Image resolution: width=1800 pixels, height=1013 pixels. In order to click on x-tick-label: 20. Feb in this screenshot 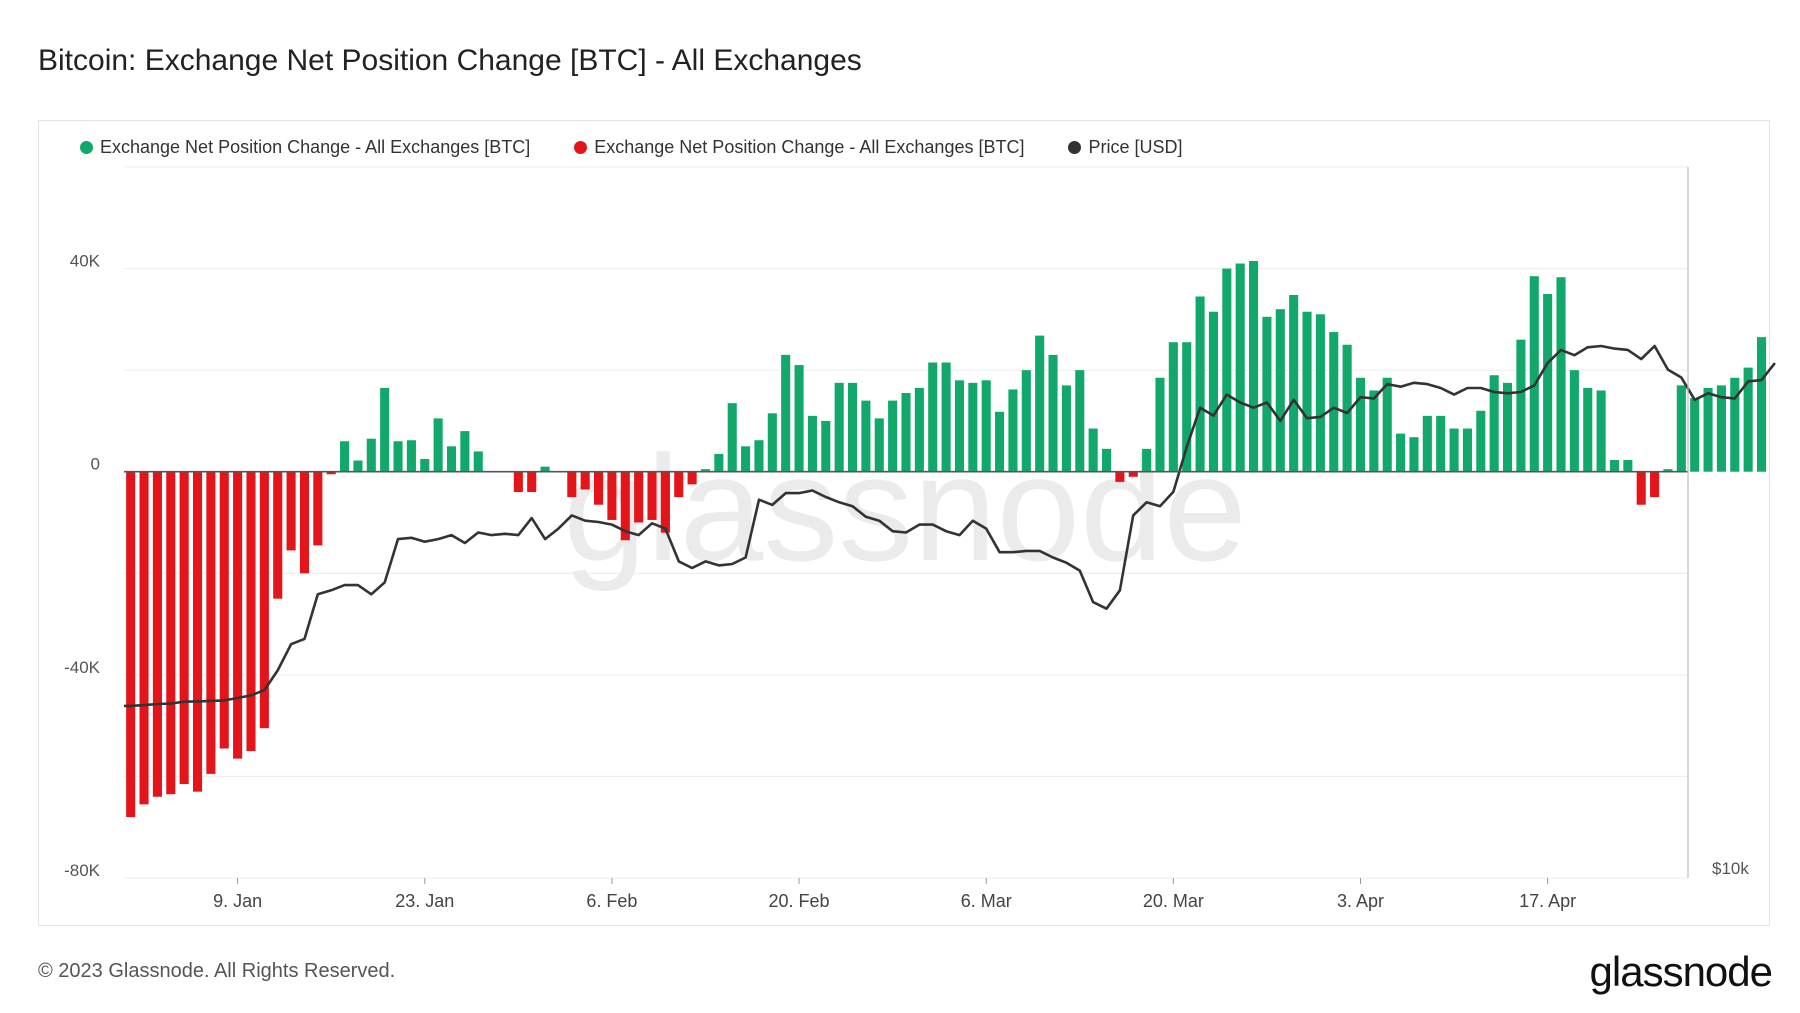, I will do `click(799, 901)`.